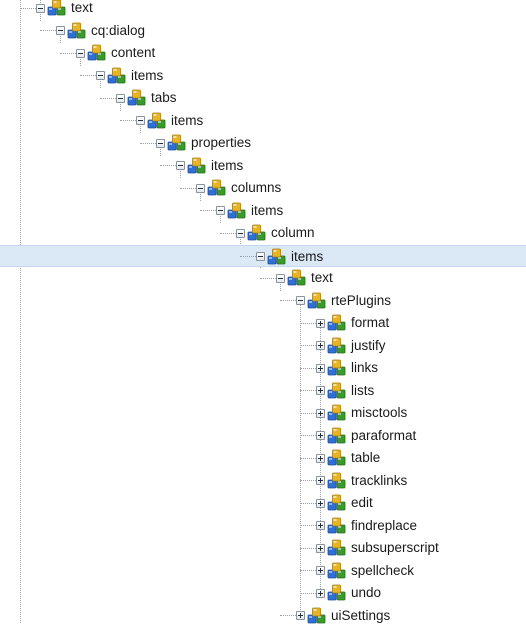 Image resolution: width=526 pixels, height=627 pixels. I want to click on tree-node: cq:dialog, so click(263, 31).